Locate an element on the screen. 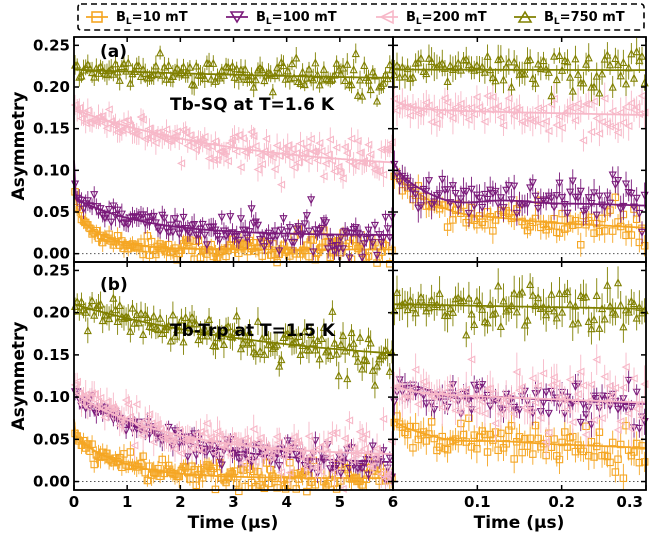 This screenshot has height=536, width=658. y-tick-label: 0.00 is located at coordinates (51, 254).